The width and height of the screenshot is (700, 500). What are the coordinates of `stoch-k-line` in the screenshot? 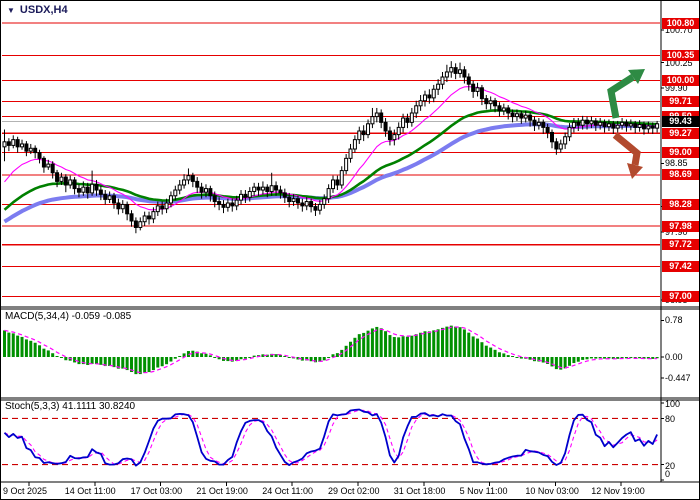 It's located at (330, 437).